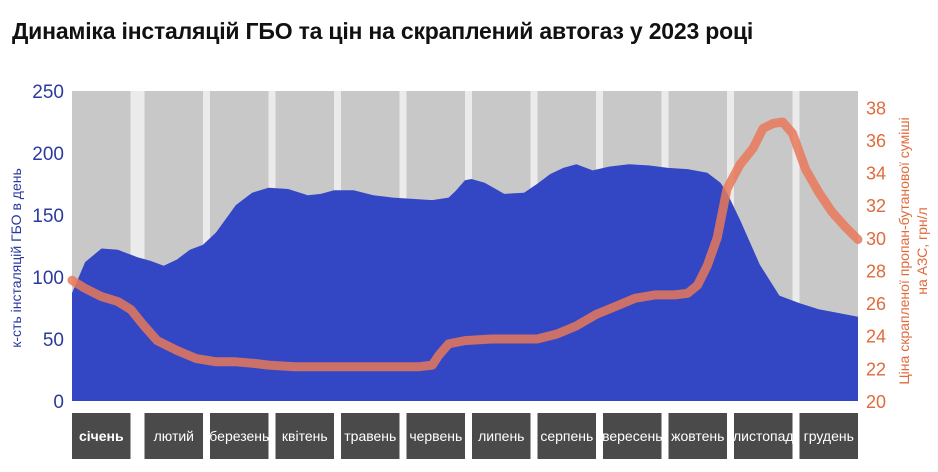 The image size is (938, 472). Describe the element at coordinates (48, 247) in the screenshot. I see `left-axis-ticks: 0 50 100 150 200 250` at that location.